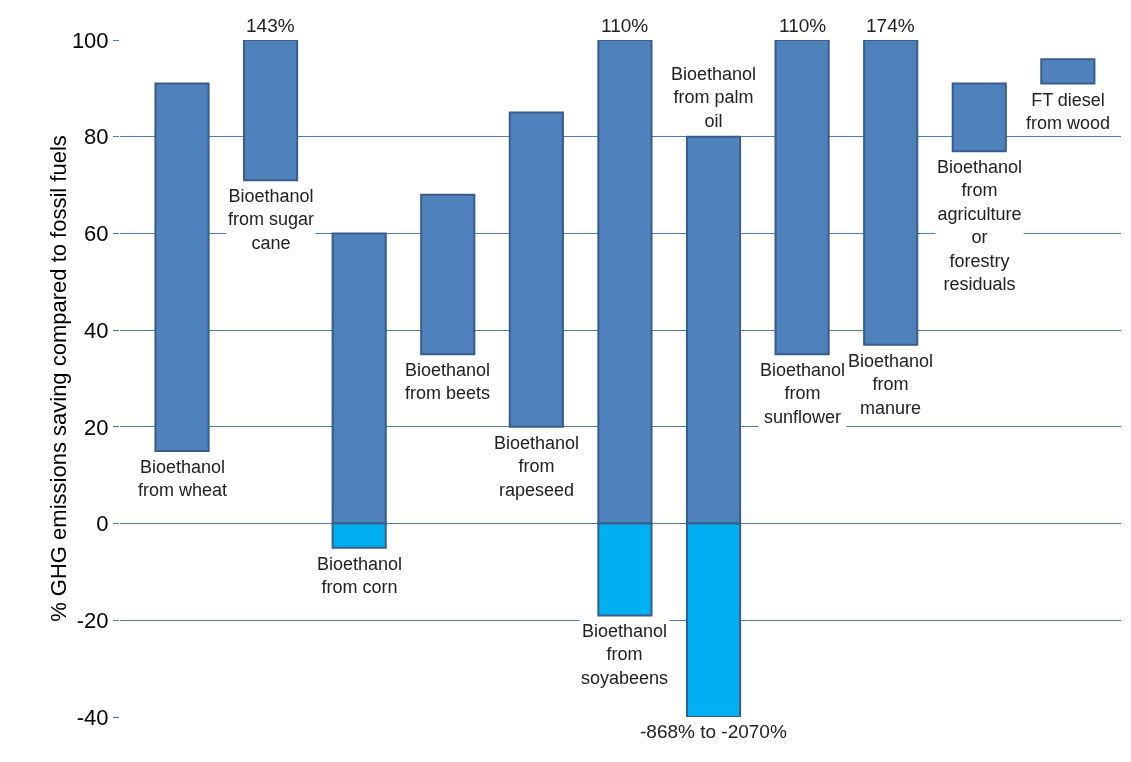 This screenshot has width=1131, height=762. Describe the element at coordinates (96, 234) in the screenshot. I see `y-tick-label: 60` at that location.